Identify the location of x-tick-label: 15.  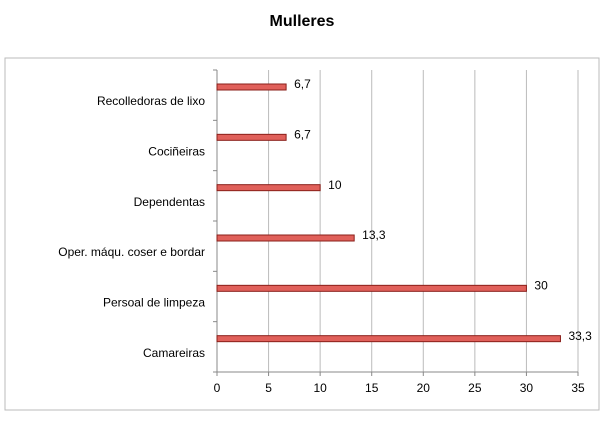
(372, 388).